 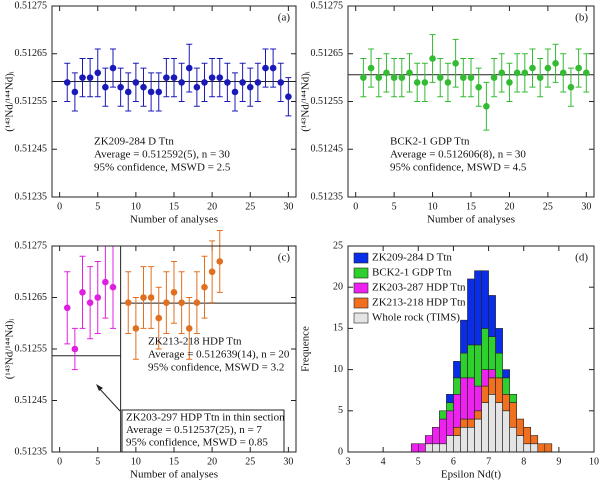 I want to click on arrow-head, so click(x=99, y=387).